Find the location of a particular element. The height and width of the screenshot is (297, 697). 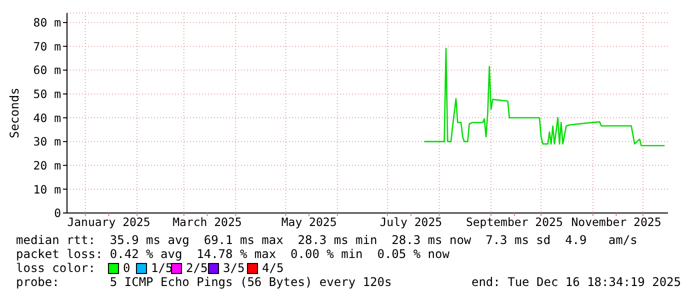

x-tick-label: September 2025 is located at coordinates (514, 222).